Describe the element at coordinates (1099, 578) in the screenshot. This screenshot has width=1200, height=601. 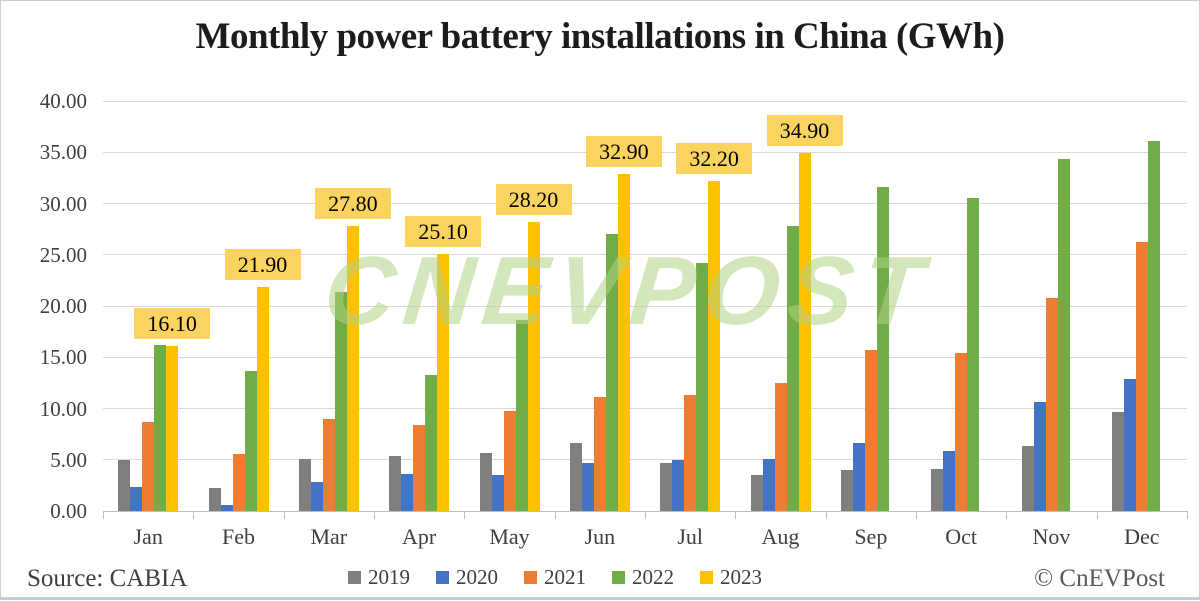
I see `credit-label: © CnEVPost` at that location.